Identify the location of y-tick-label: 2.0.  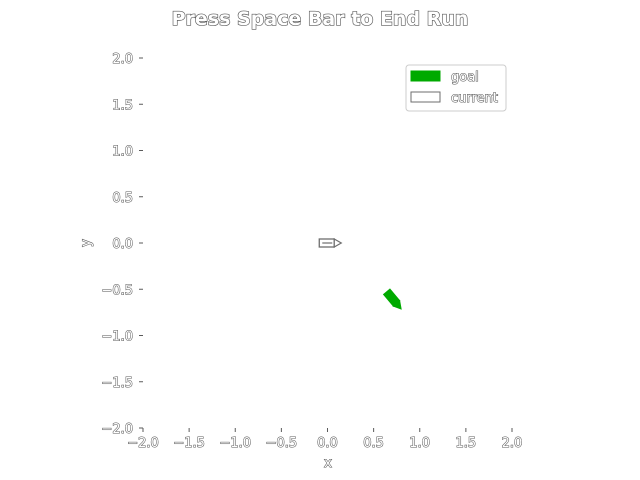
(122, 59).